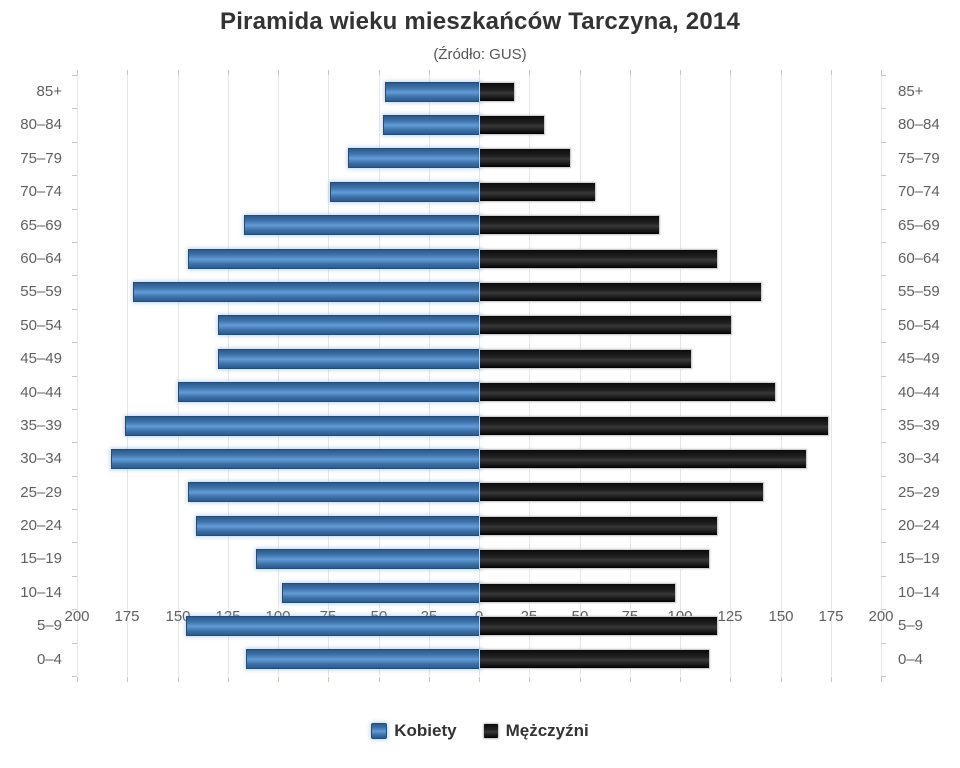 The image size is (960, 768). What do you see at coordinates (41, 559) in the screenshot?
I see `age-group-label-15-19: 15–19` at bounding box center [41, 559].